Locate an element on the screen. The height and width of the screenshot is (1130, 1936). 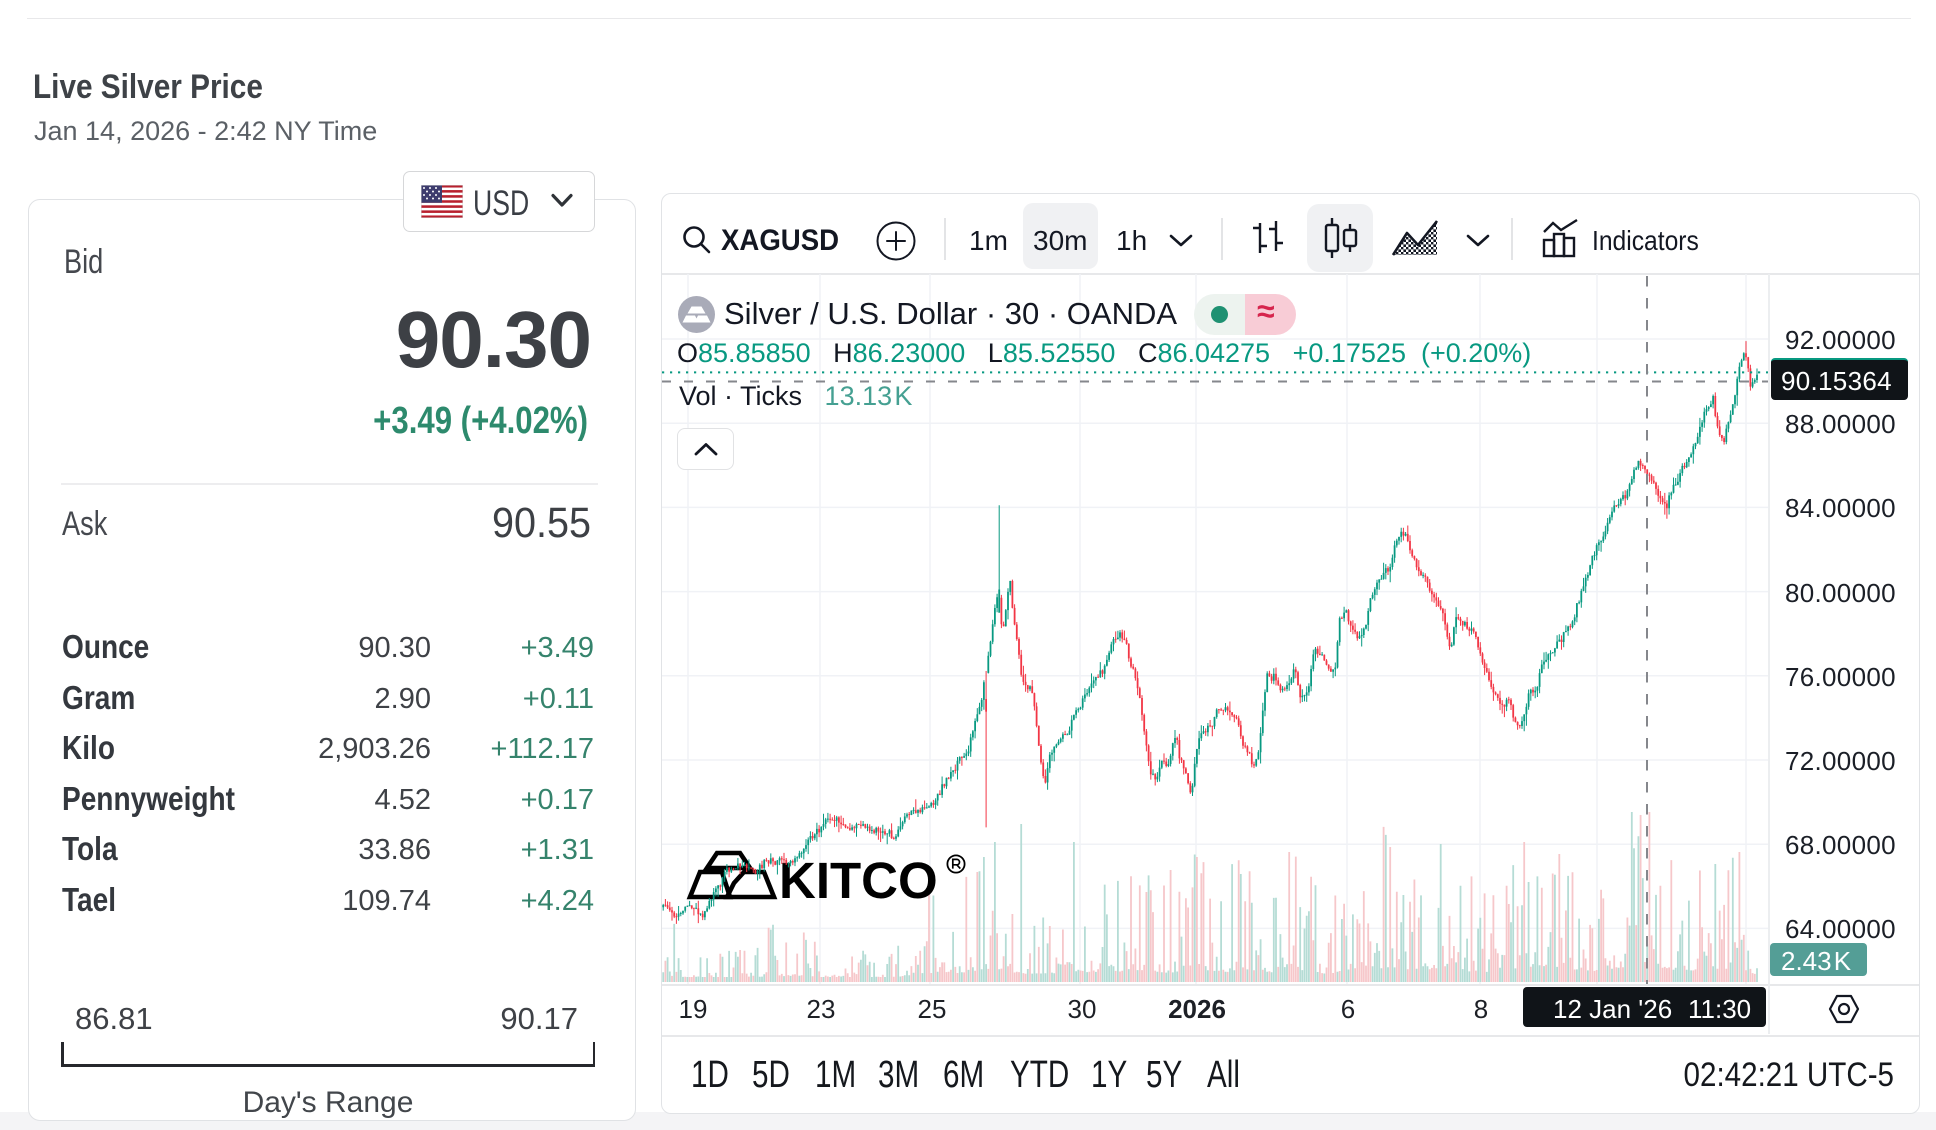
svg-text: KITCO is located at coordinates (858, 880).